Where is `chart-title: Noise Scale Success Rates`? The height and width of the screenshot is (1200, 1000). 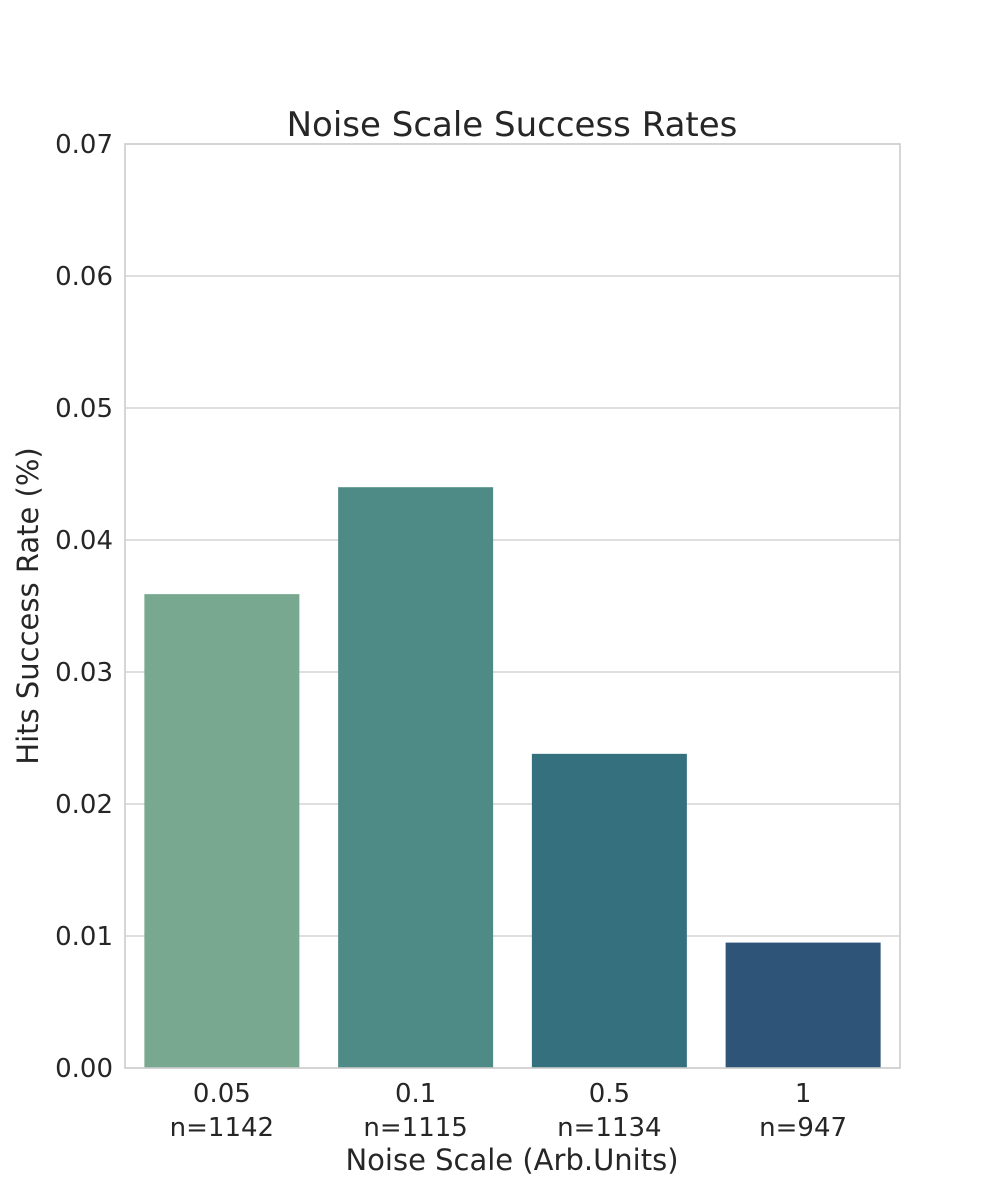 chart-title: Noise Scale Success Rates is located at coordinates (512, 125).